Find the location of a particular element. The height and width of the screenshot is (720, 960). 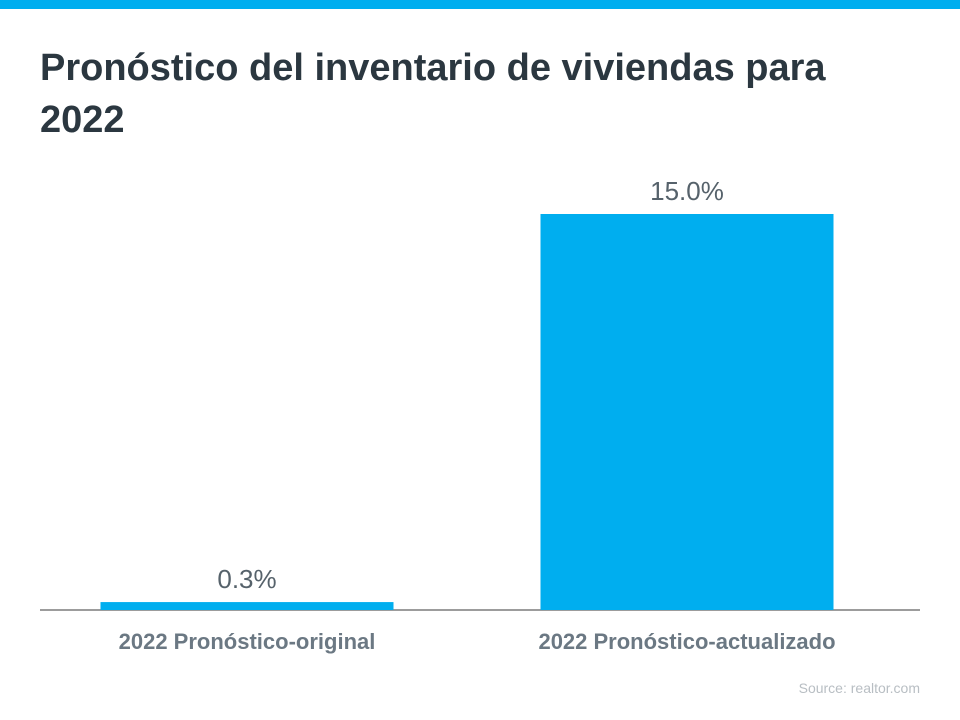

x-tick-label: 2022 Pronóstico-original is located at coordinates (247, 641).